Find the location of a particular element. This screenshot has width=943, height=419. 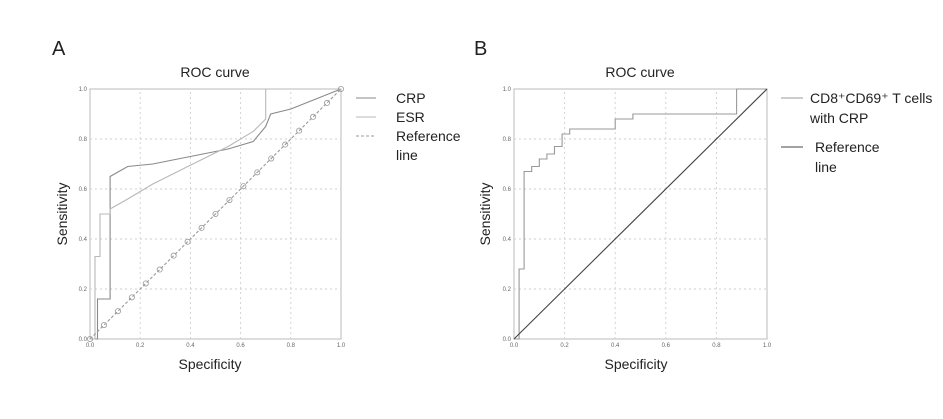

panel-b-title: ROC curve is located at coordinates (639, 72).